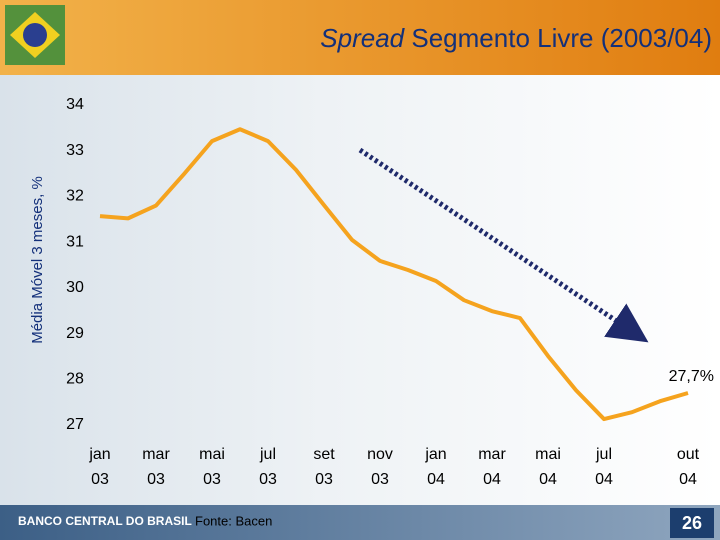 The height and width of the screenshot is (540, 720). I want to click on y-tick-label: 33, so click(75, 150).